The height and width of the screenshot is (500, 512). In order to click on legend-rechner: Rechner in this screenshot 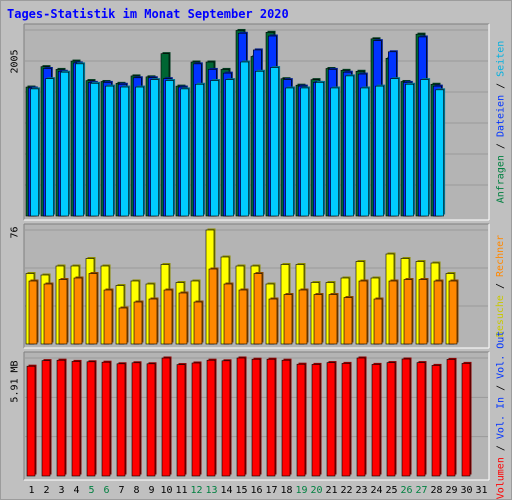, I will do `click(500, 255)`.